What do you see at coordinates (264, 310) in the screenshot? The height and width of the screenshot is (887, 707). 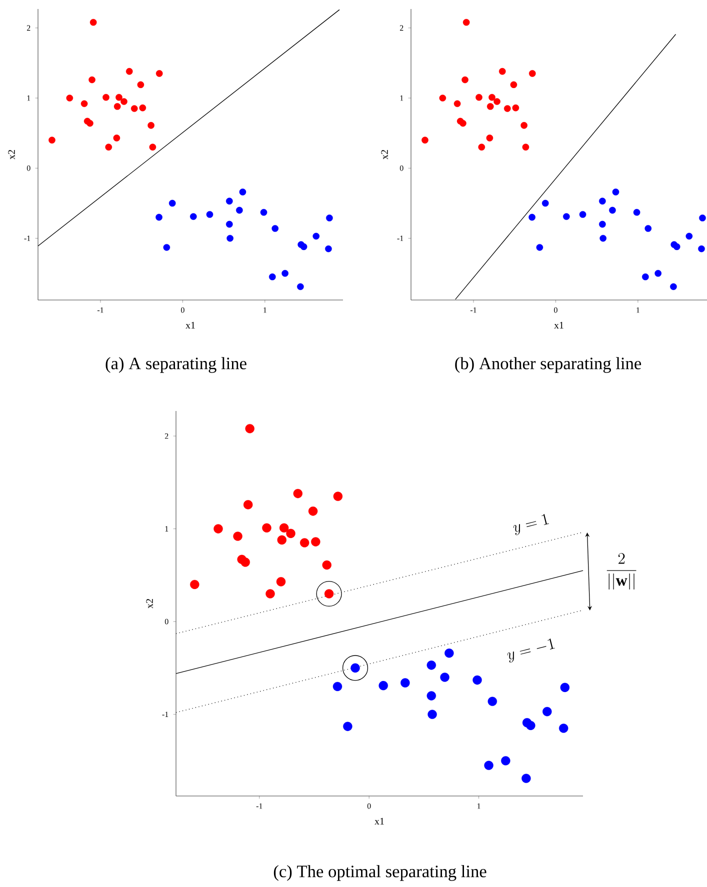 I see `x-tick-label: 1` at bounding box center [264, 310].